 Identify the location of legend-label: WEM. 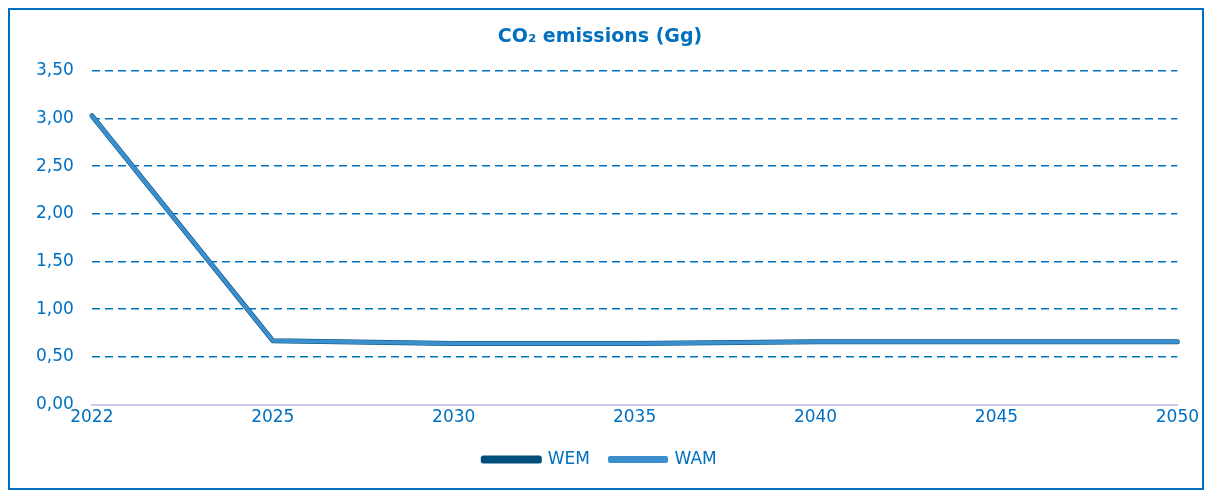
(569, 457).